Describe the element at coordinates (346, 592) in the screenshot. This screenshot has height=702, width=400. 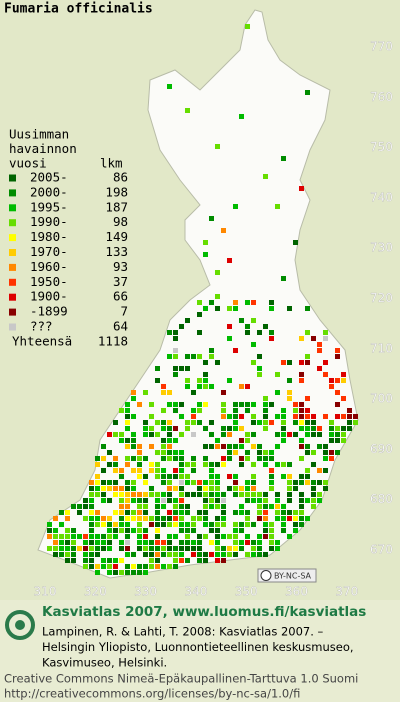
I see `x-label: 370` at that location.